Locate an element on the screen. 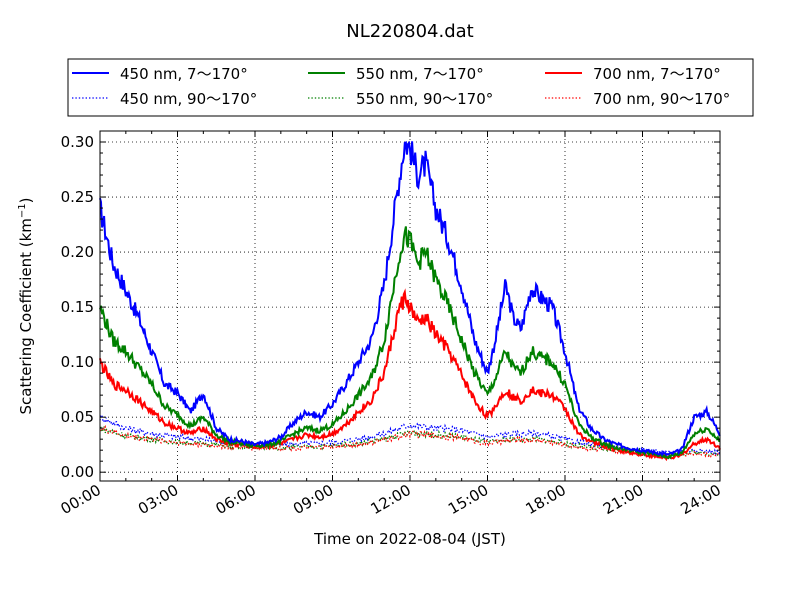 The image size is (800, 600). x-tick-label: 12:00 is located at coordinates (391, 499).